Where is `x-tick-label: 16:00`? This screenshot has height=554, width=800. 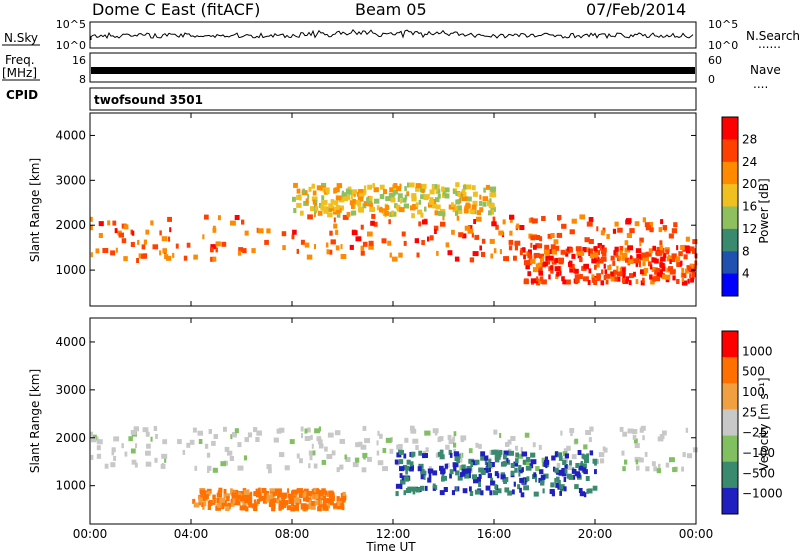 x-tick-label: 16:00 is located at coordinates (494, 534).